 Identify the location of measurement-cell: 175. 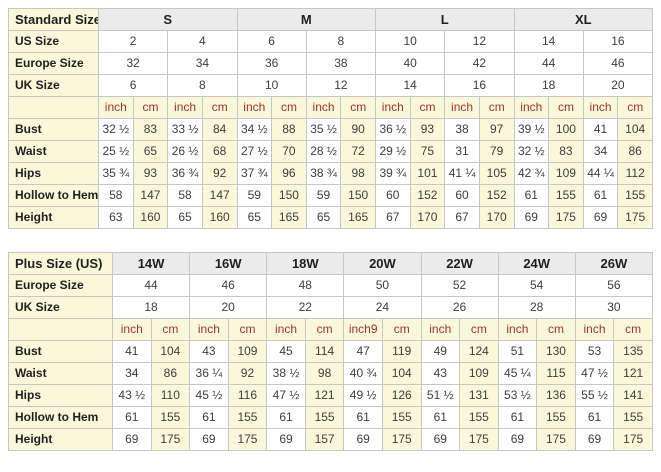
(401, 439).